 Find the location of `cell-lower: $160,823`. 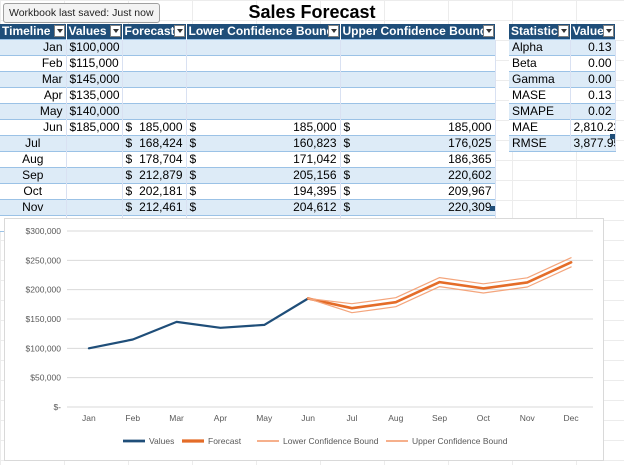

cell-lower: $160,823 is located at coordinates (263, 143).